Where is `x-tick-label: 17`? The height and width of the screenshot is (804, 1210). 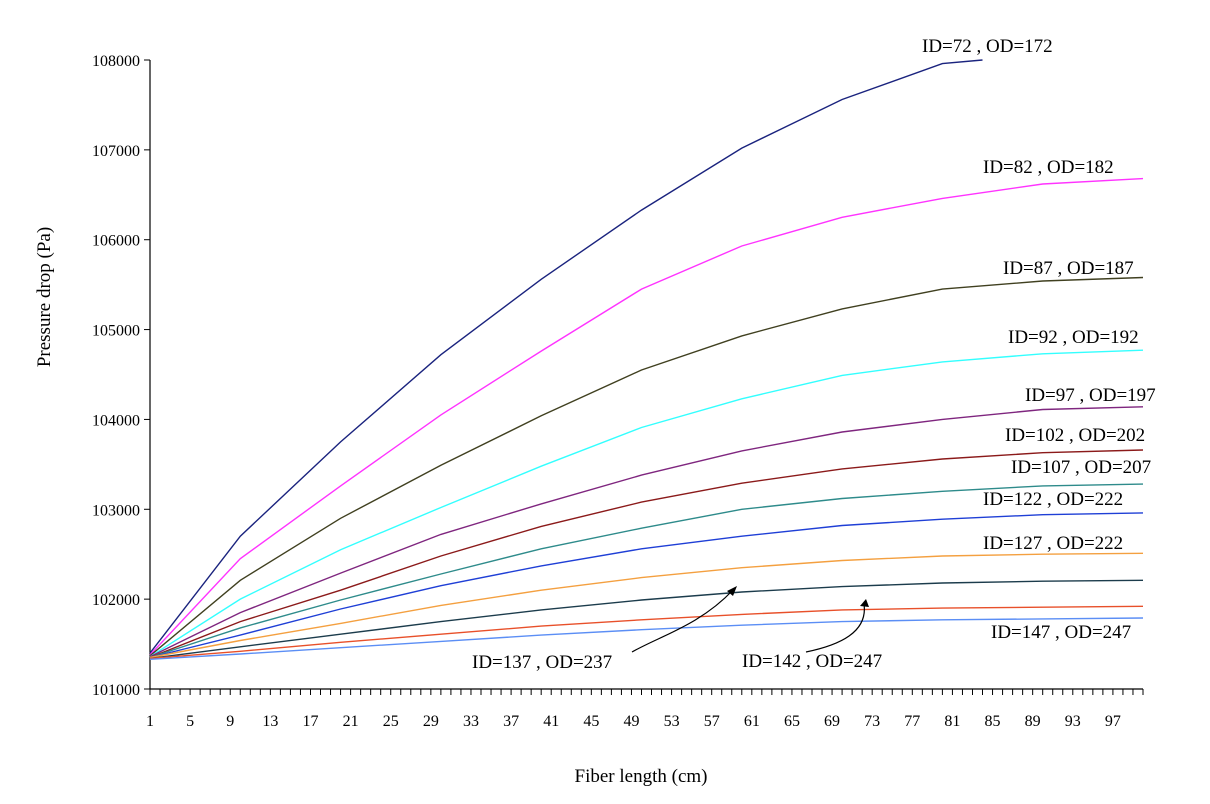 x-tick-label: 17 is located at coordinates (310, 721).